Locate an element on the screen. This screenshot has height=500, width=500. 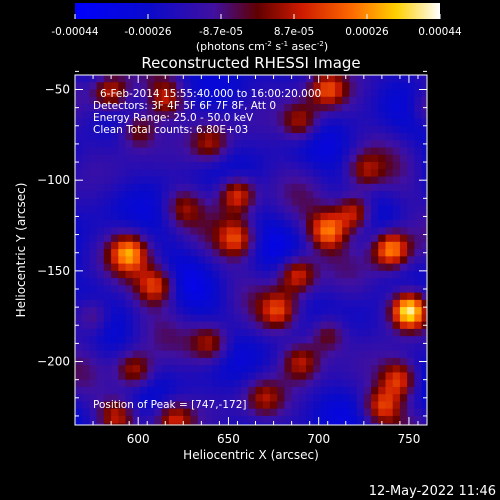
y-tick-label: −50 is located at coordinates (57, 90).